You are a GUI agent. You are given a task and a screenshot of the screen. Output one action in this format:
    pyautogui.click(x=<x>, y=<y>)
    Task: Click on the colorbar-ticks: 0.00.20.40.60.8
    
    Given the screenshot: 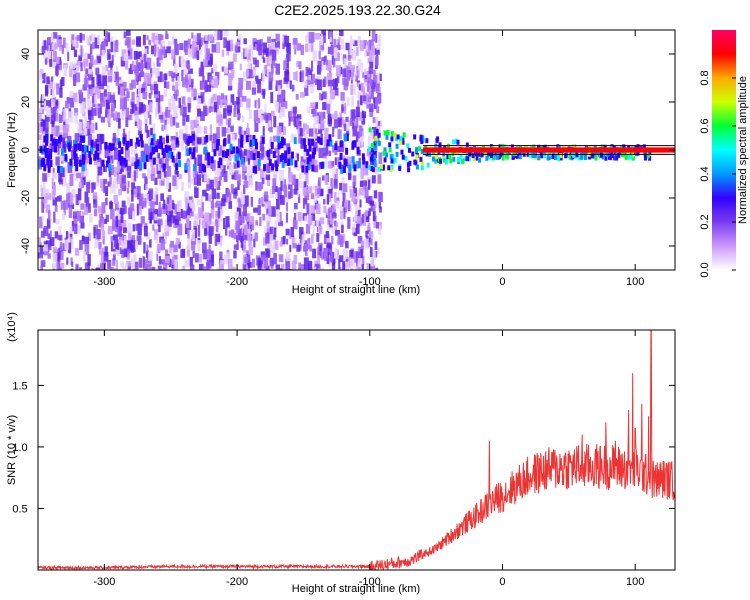 What is the action you would take?
    pyautogui.click(x=717, y=174)
    